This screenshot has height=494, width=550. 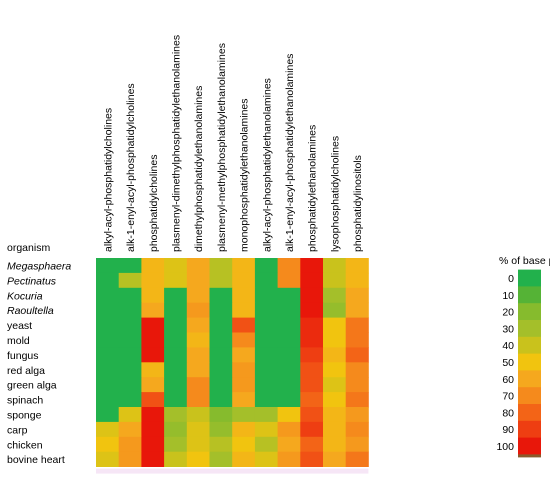 I want to click on row-label: spinach, so click(x=25, y=401).